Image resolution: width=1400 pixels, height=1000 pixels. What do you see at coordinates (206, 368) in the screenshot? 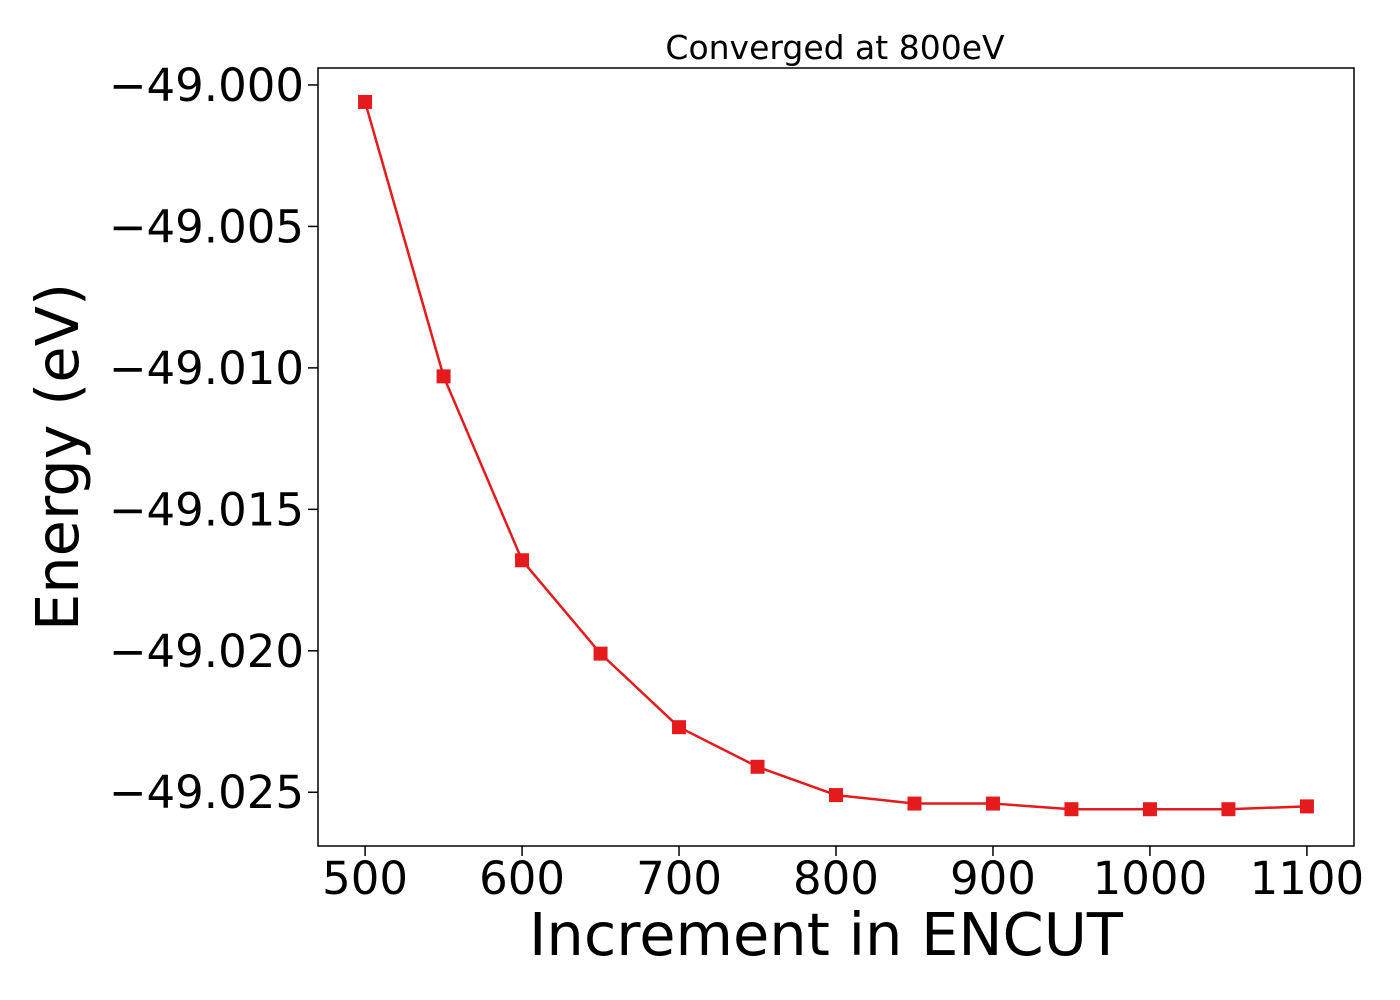
I see `y-tick-label: −49.010` at bounding box center [206, 368].